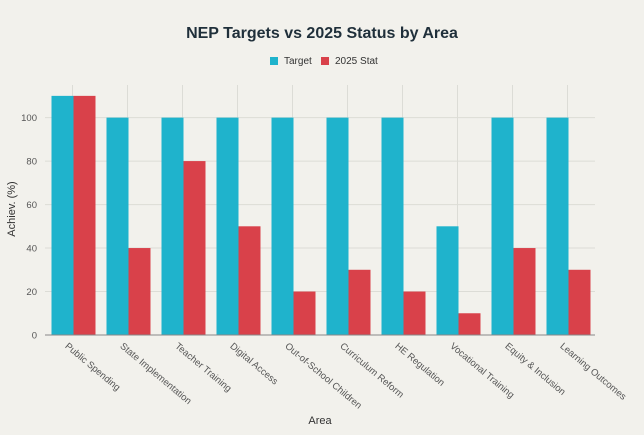 Image resolution: width=644 pixels, height=435 pixels. I want to click on legend-label-1: 2025 Stat, so click(356, 61).